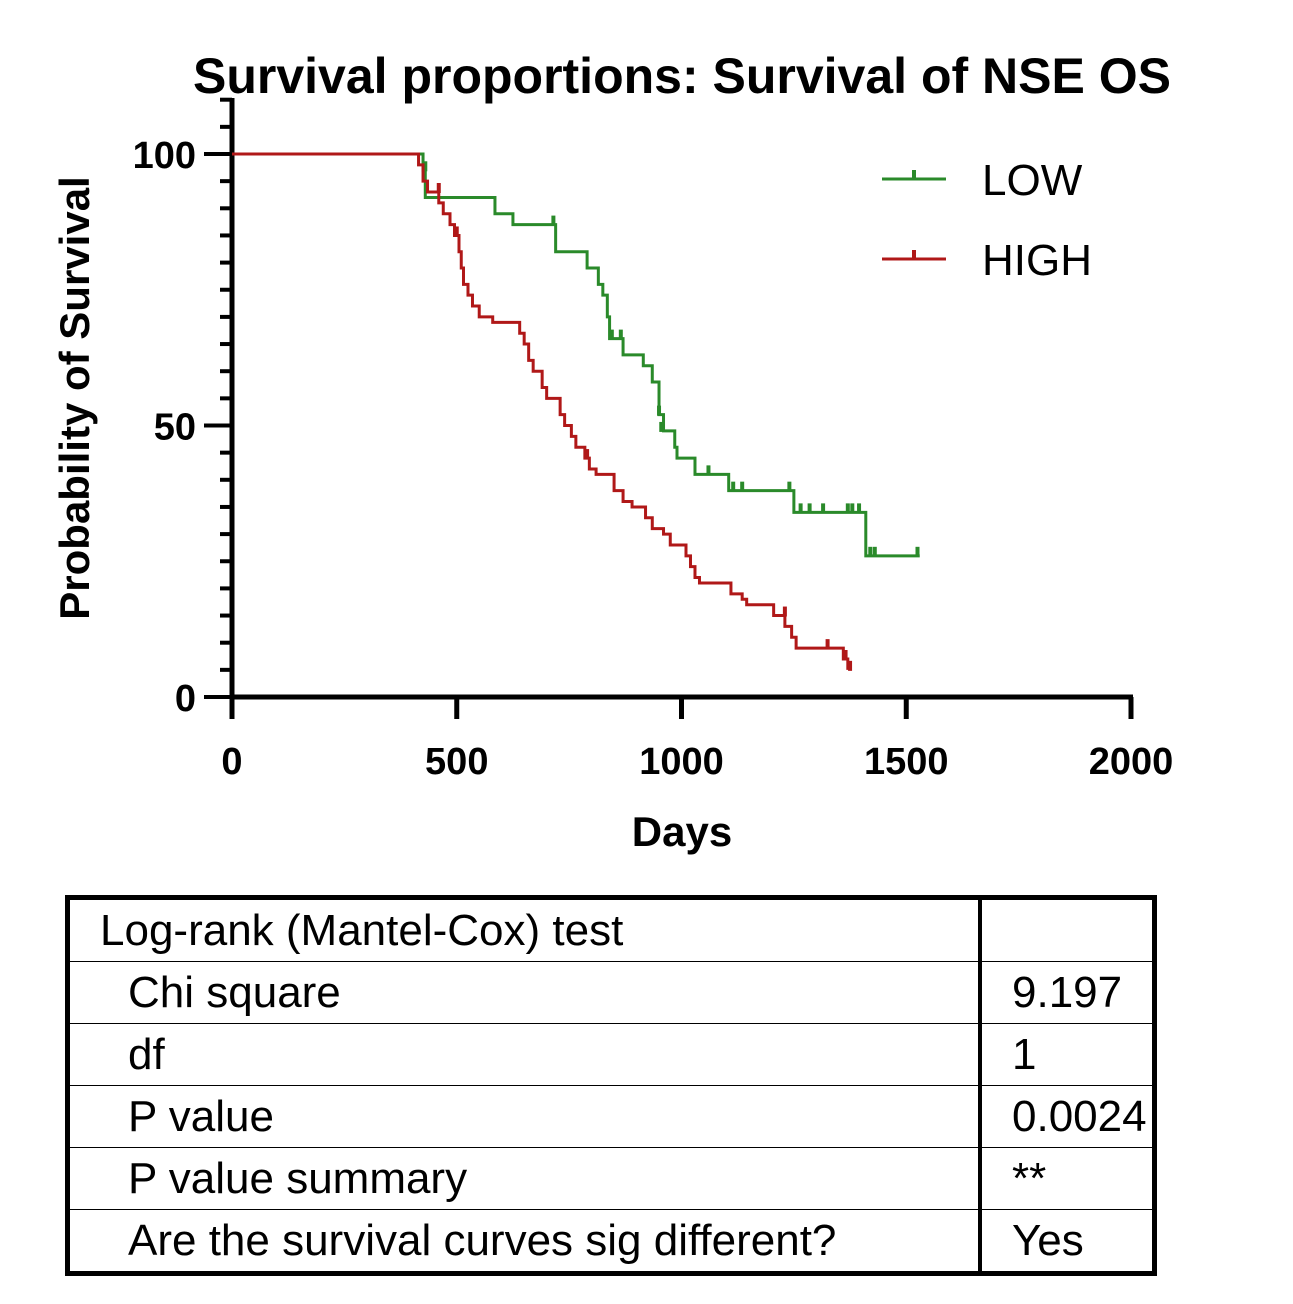  I want to click on y-tick-label: 0, so click(185, 699).